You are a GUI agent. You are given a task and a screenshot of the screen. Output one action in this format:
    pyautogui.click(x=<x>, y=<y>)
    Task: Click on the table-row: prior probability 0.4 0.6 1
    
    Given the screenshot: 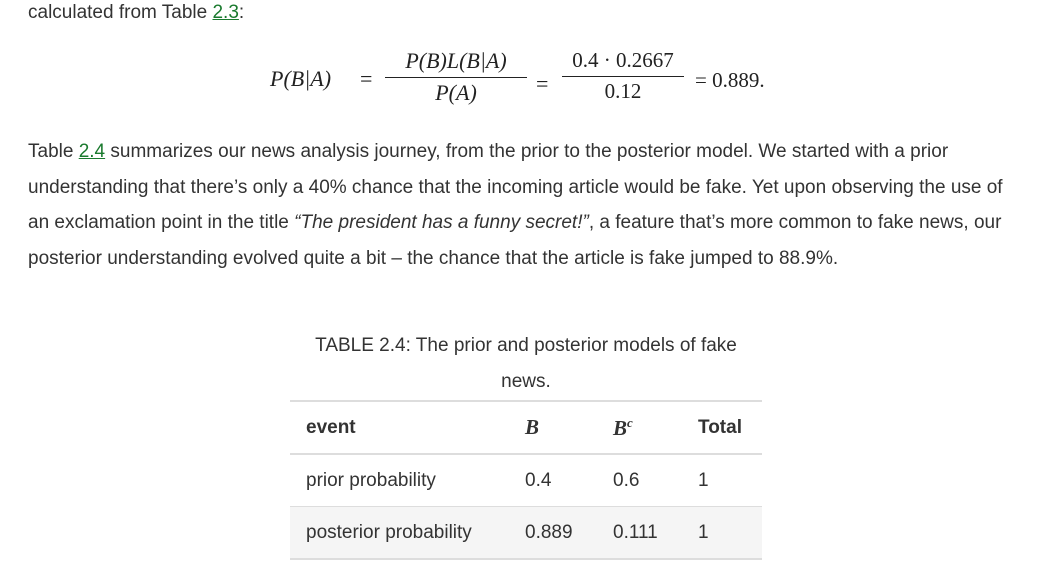 What is the action you would take?
    pyautogui.click(x=526, y=480)
    